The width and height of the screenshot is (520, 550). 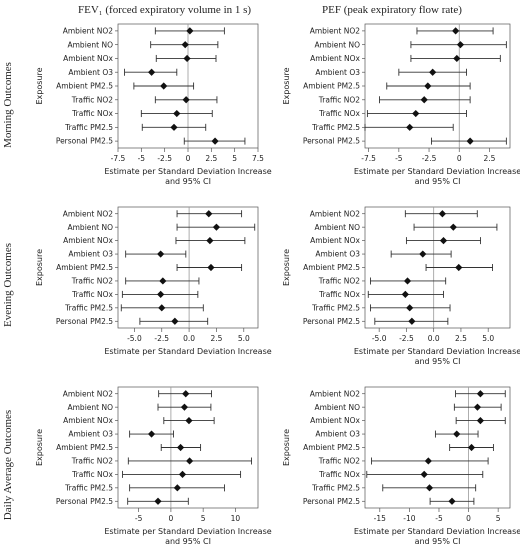 What do you see at coordinates (392, 10) in the screenshot?
I see `column-title-pef: PEF (peak expiratory flow rate)` at bounding box center [392, 10].